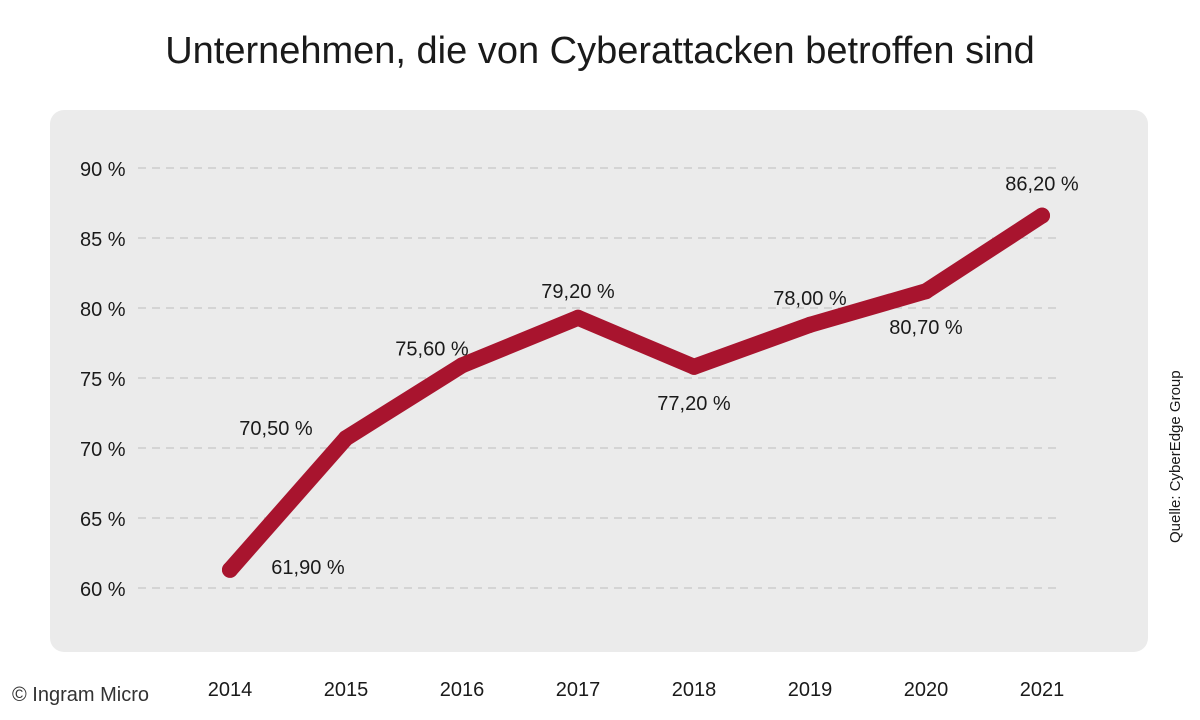 This screenshot has width=1200, height=720. I want to click on data-label: 86,20 %, so click(1042, 185).